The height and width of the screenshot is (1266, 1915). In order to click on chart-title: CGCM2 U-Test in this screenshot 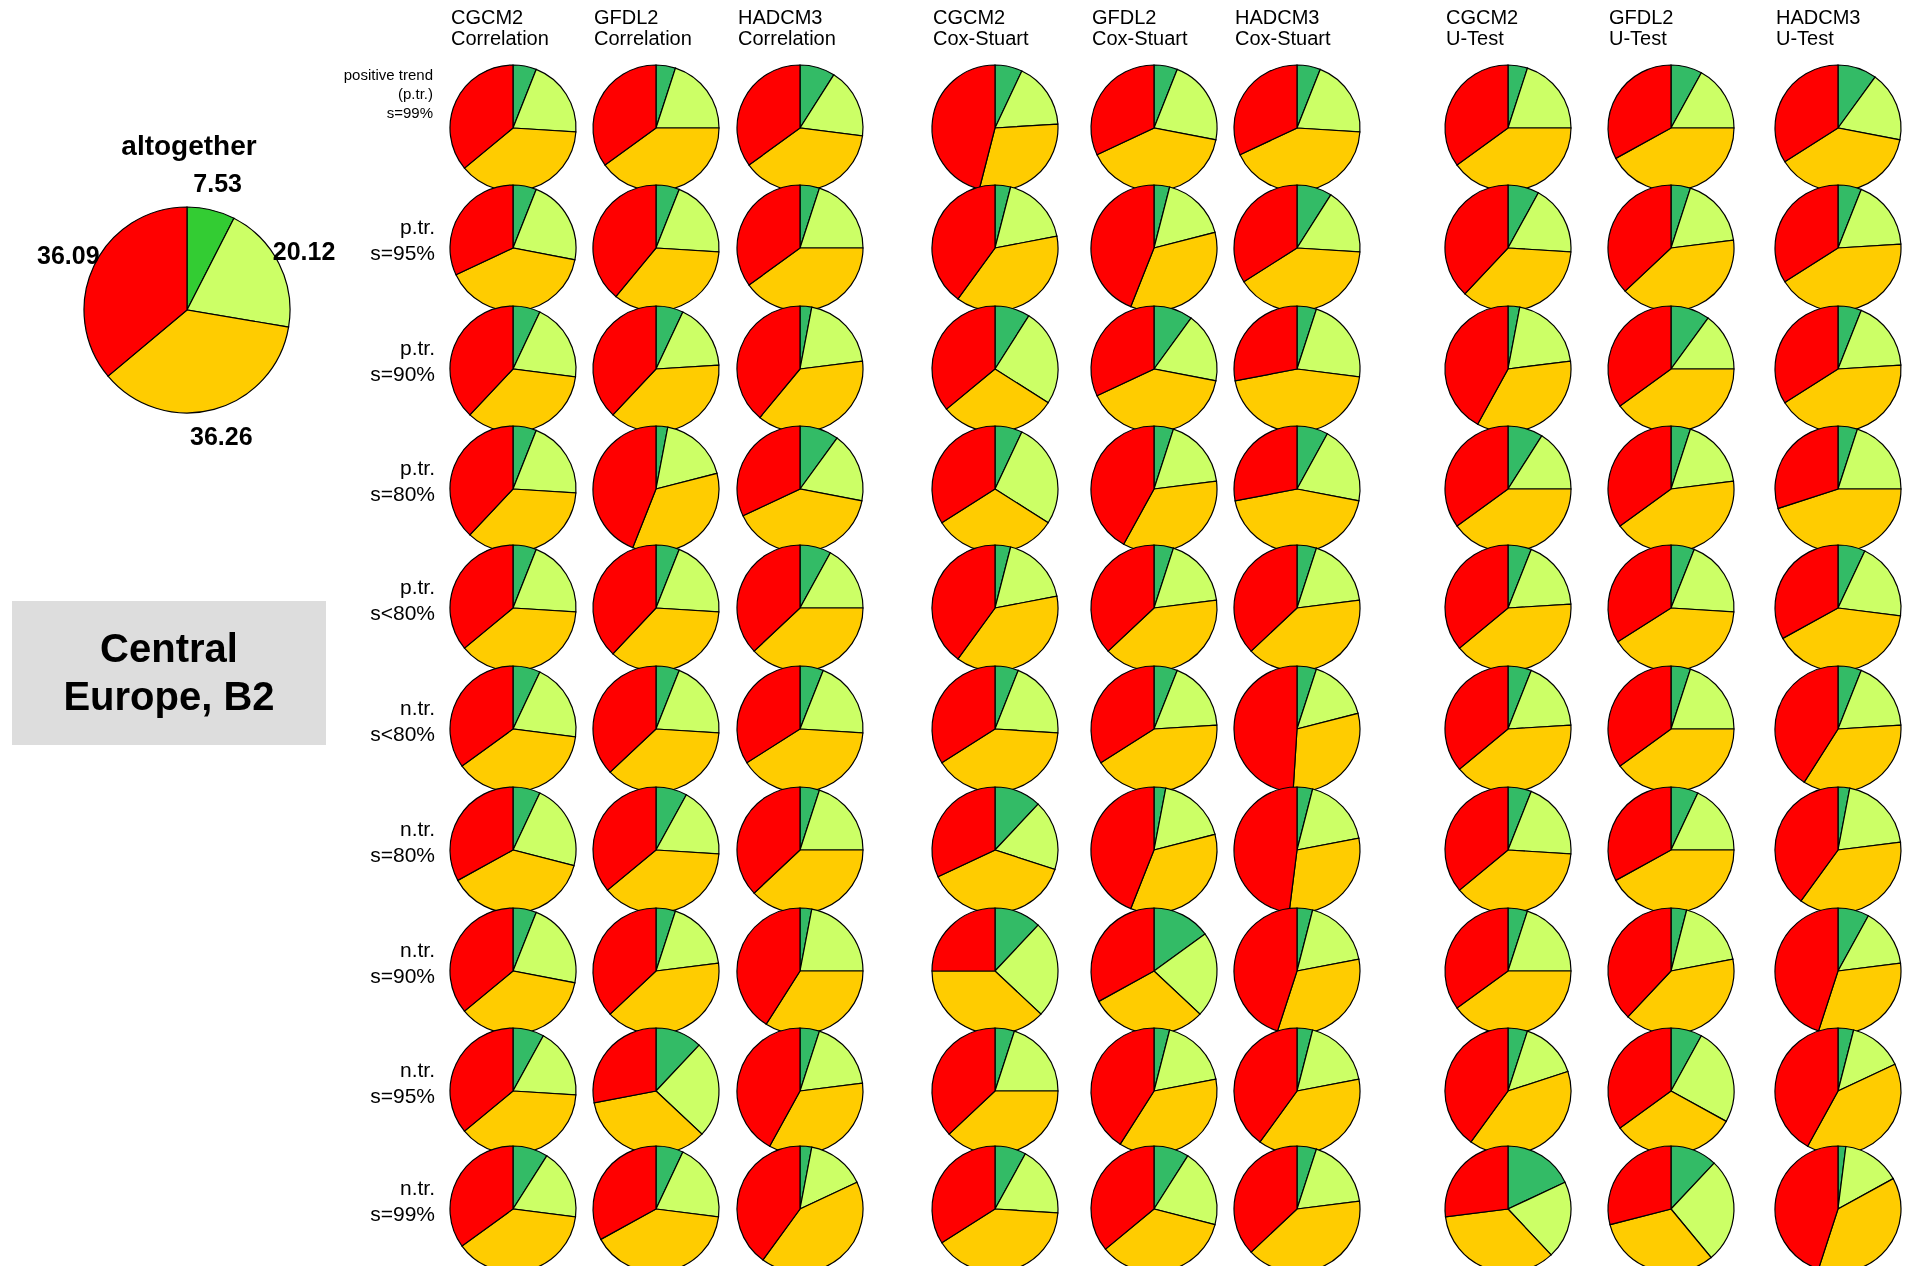, I will do `click(1482, 27)`.